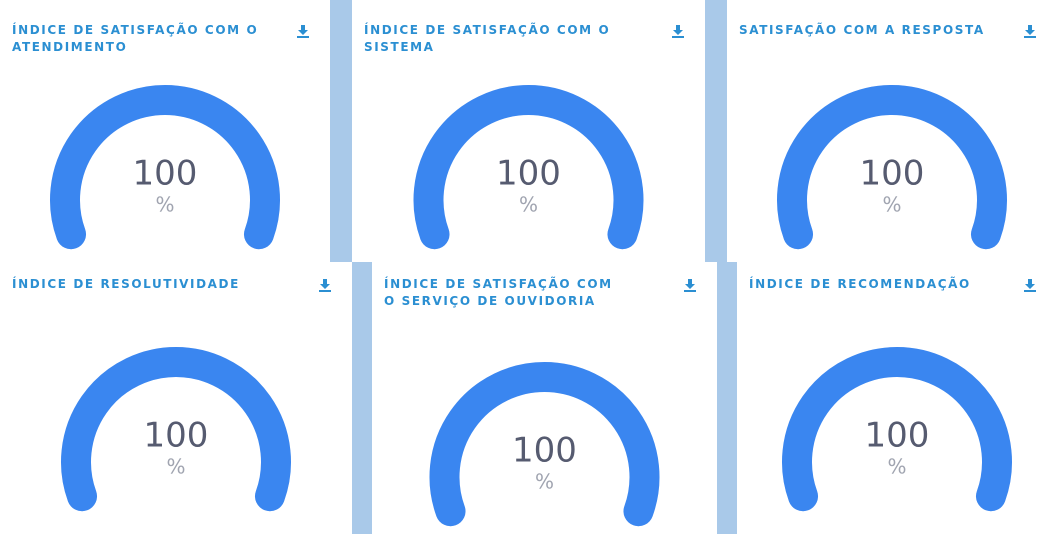  Describe the element at coordinates (860, 284) in the screenshot. I see `card-title: ÍNDICE DE RECOMENDAÇÃO` at that location.